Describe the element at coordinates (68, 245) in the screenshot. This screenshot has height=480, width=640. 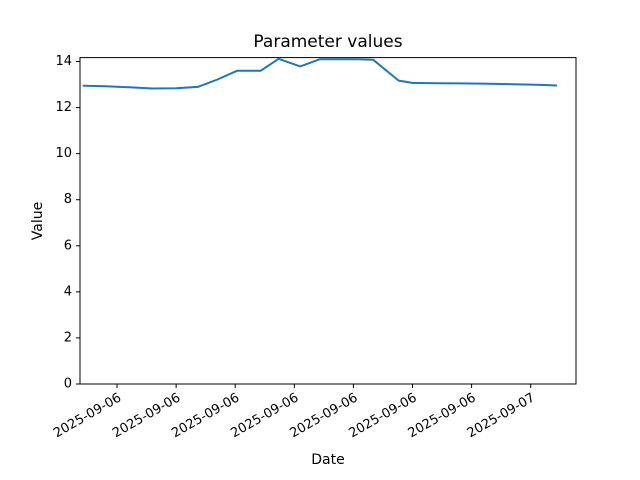
I see `y-tick-label: 6` at that location.